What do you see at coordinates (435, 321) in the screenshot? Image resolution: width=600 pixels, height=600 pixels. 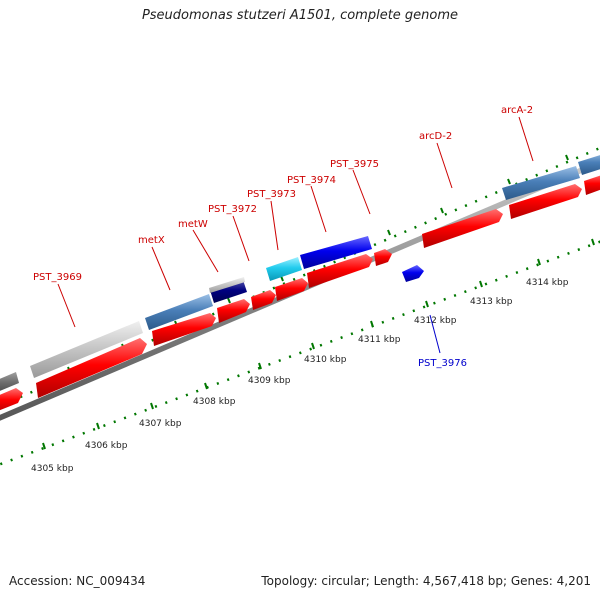 I see `ruler-label-4312: 4312 kbp` at bounding box center [435, 321].